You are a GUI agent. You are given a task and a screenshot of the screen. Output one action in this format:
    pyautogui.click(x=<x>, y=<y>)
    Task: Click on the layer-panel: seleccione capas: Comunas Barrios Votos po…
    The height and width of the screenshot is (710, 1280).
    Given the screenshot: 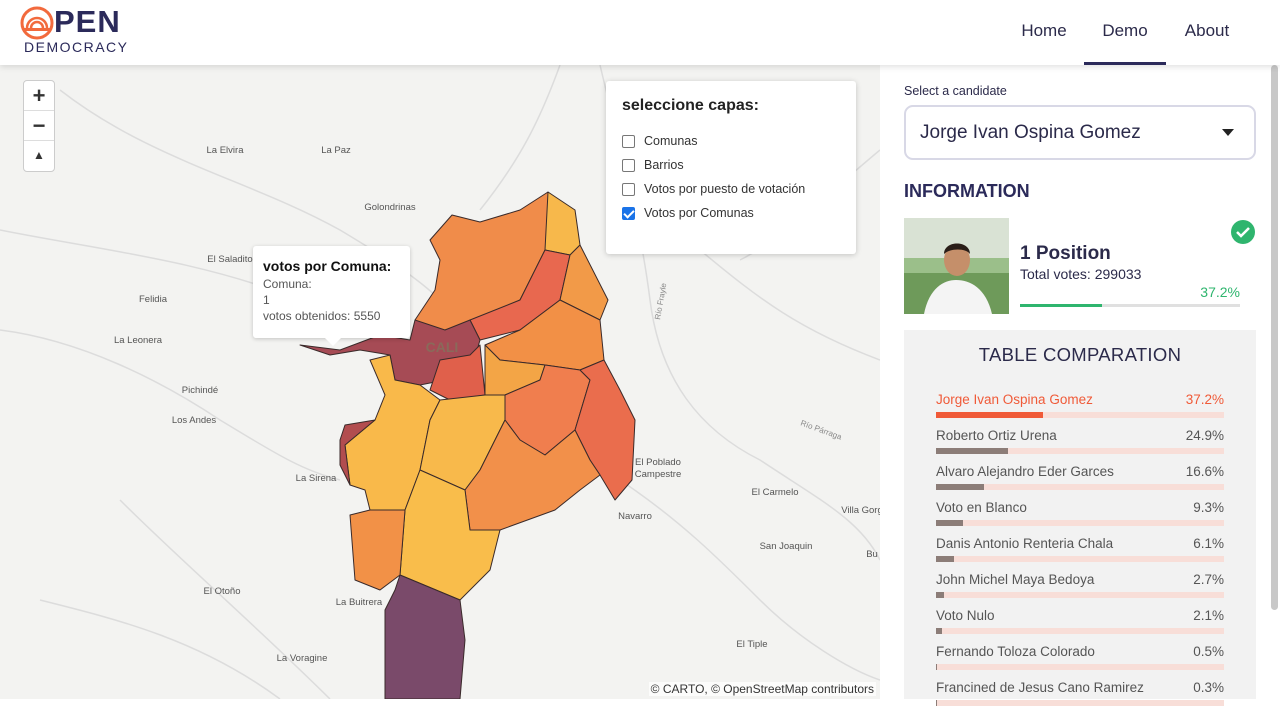 What is the action you would take?
    pyautogui.click(x=731, y=167)
    